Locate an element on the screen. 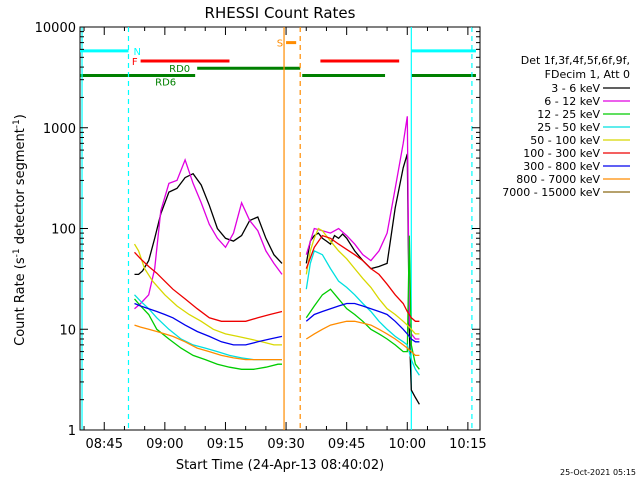 The image size is (640, 480). y-tick-label: 100 is located at coordinates (63, 230).